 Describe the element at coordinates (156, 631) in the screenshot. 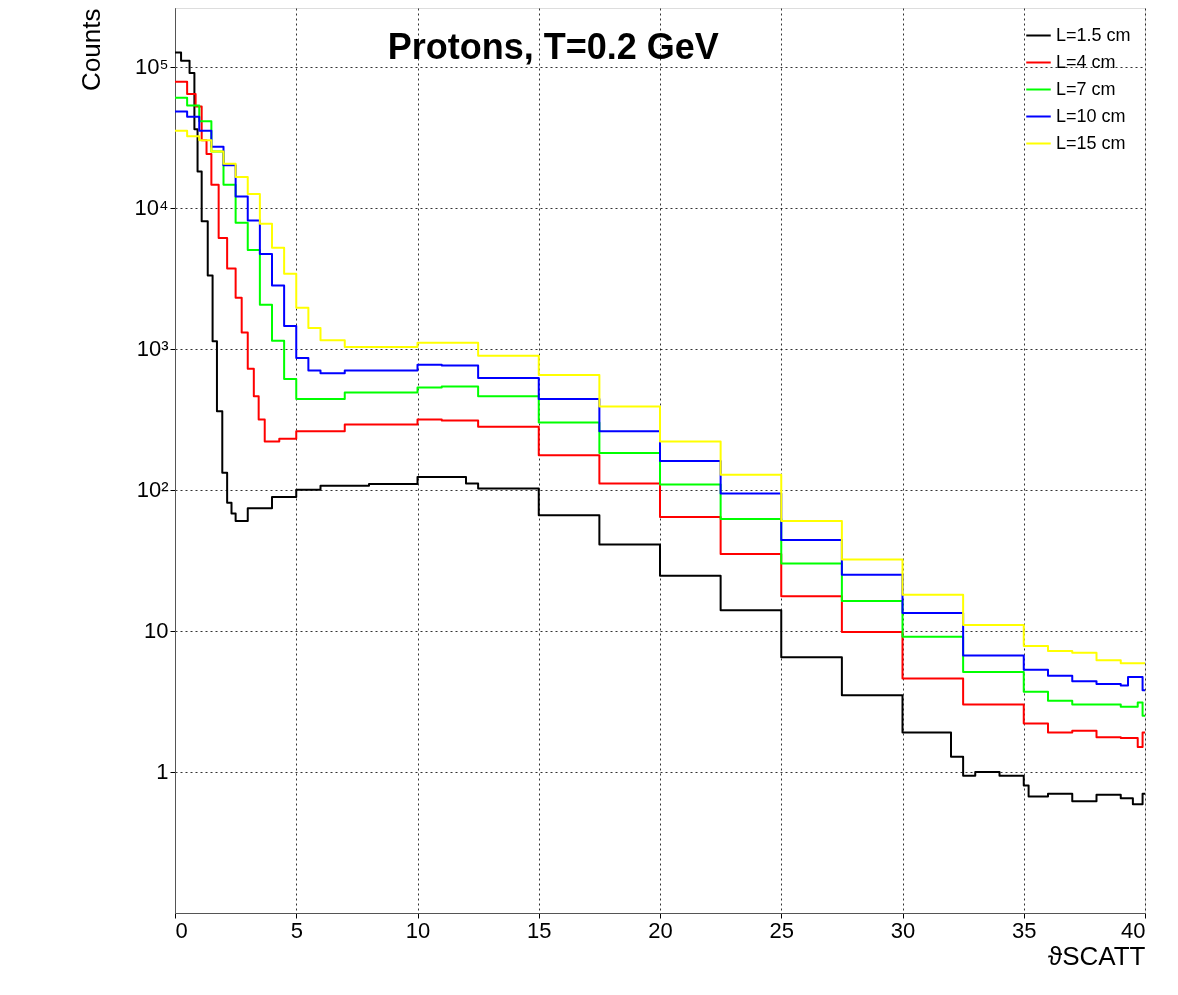

I see `y-tick-label: 10` at that location.